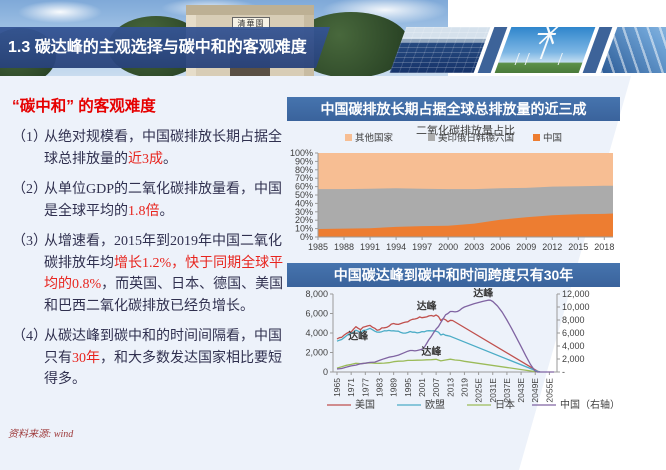  What do you see at coordinates (84, 106) in the screenshot?
I see `panel-heading: “碳中和” 的客观难度` at bounding box center [84, 106].